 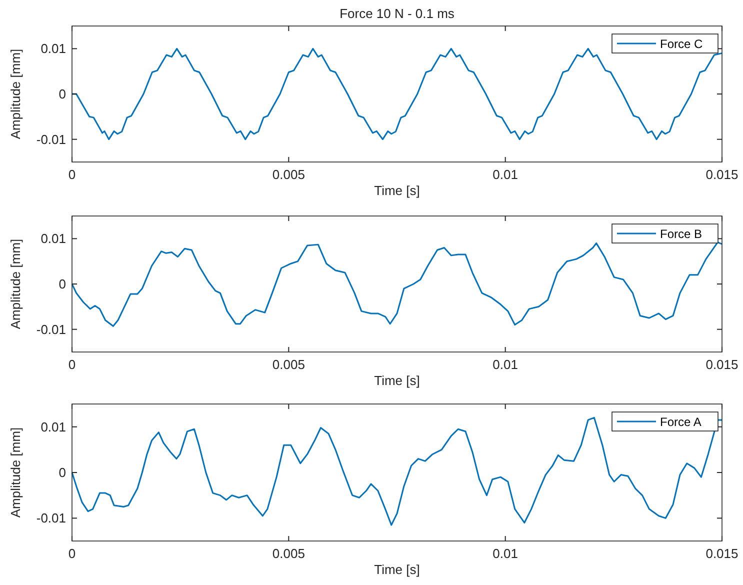 I want to click on legend-label: Force A, so click(x=681, y=422).